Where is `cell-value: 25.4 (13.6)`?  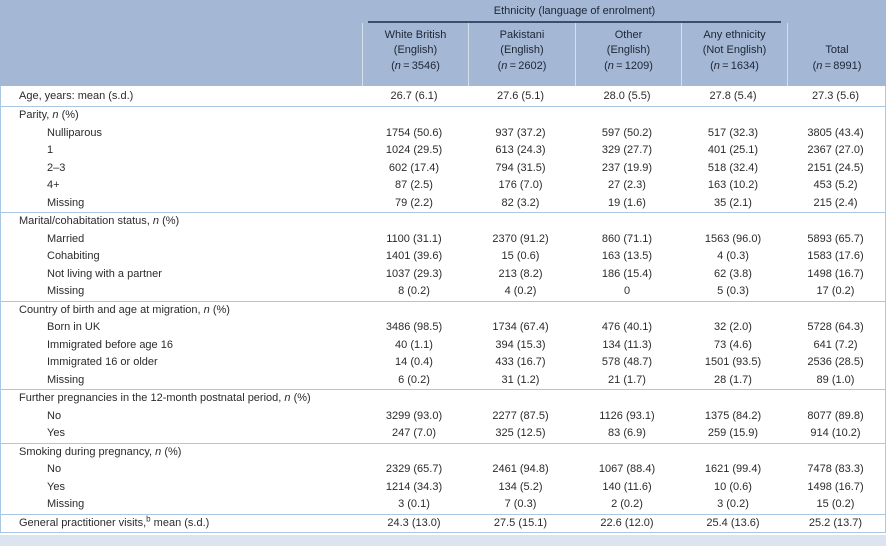 cell-value: 25.4 (13.6) is located at coordinates (733, 522).